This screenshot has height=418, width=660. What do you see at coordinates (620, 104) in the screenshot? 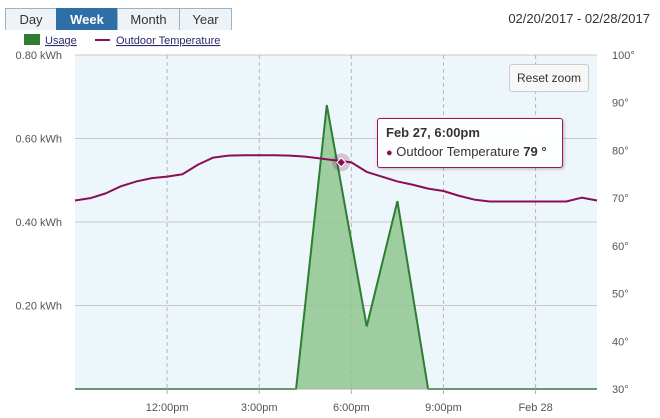
I see `y-right-tick-label: 90°` at bounding box center [620, 104].